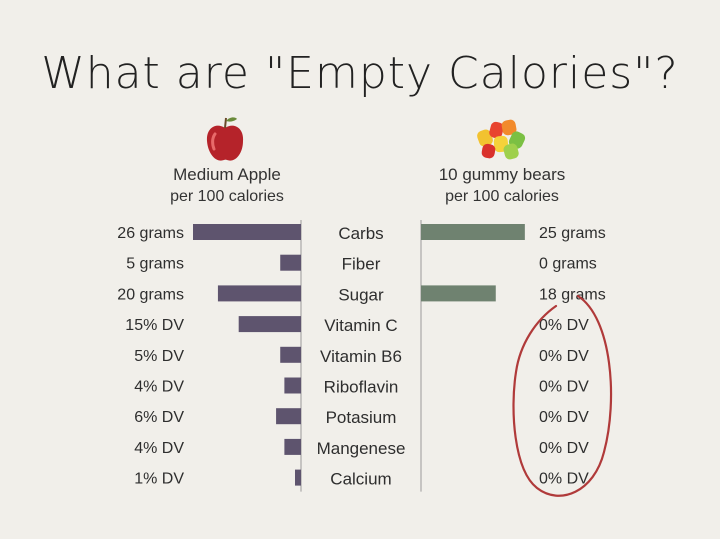  I want to click on left-header-title: Medium Apple, so click(227, 174).